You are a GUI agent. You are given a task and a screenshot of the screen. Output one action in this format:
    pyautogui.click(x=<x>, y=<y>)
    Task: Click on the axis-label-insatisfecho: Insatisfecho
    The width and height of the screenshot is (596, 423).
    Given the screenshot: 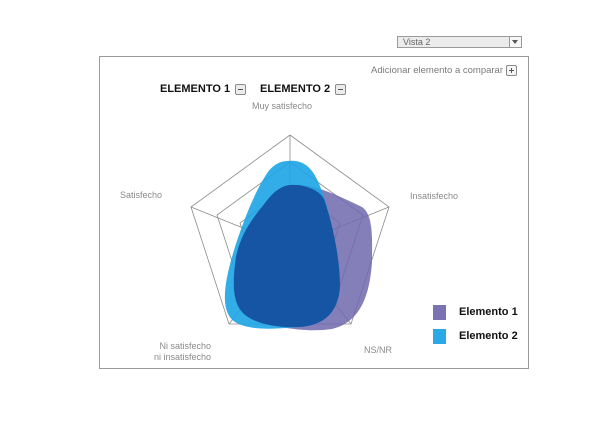 What is the action you would take?
    pyautogui.click(x=434, y=196)
    